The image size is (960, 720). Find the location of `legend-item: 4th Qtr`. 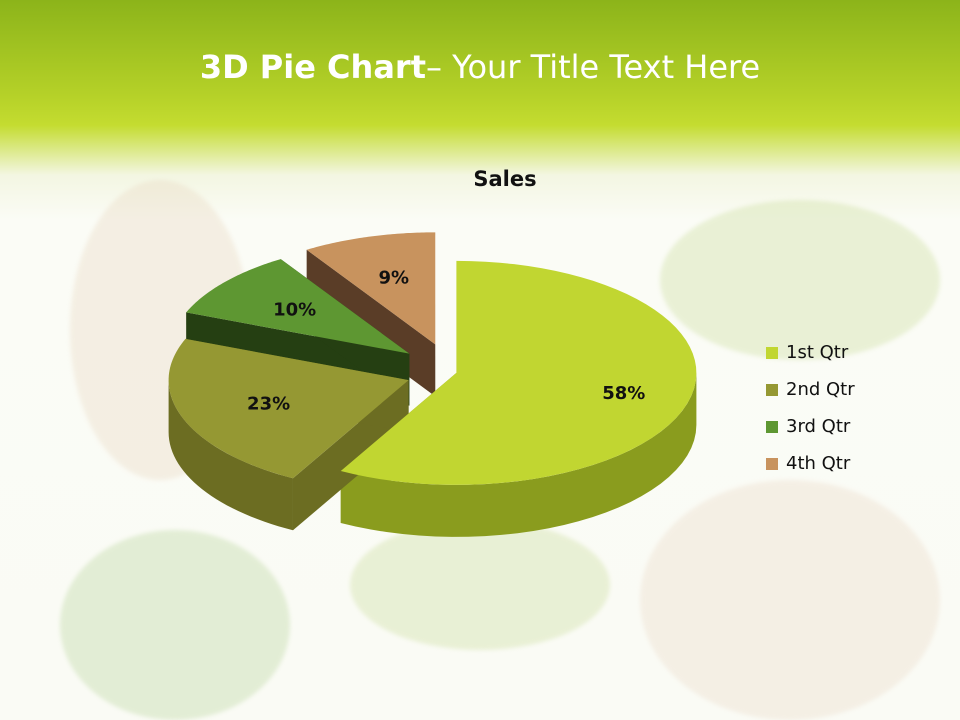

legend-item: 4th Qtr is located at coordinates (810, 463).